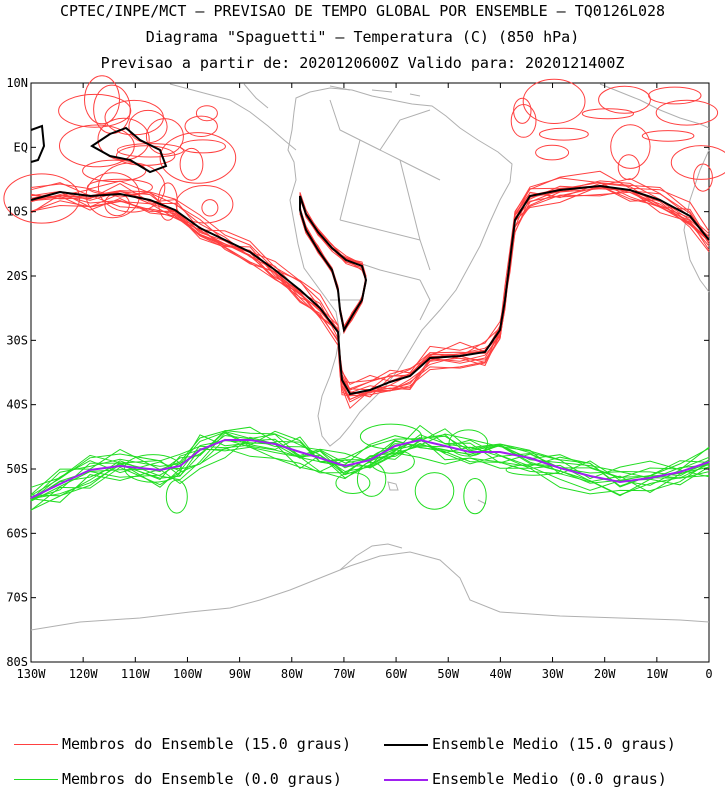  Describe the element at coordinates (448, 674) in the screenshot. I see `lon-label: 50W` at that location.